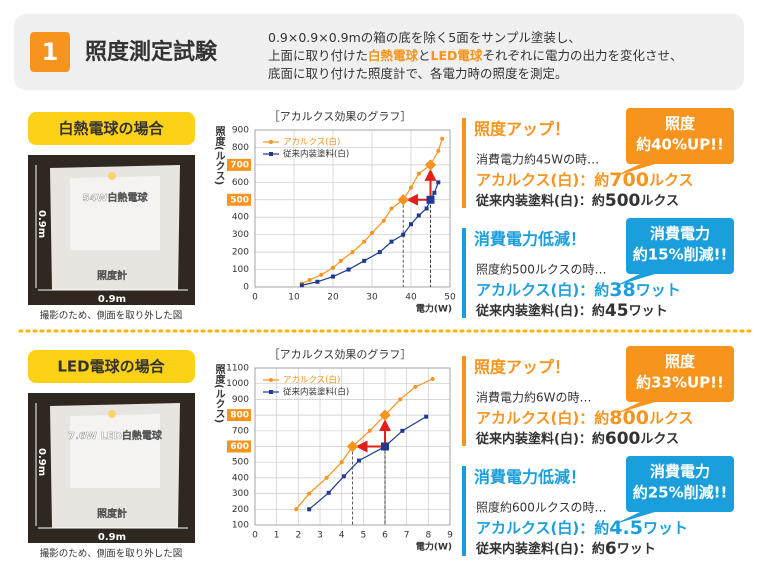 The image size is (769, 570). What do you see at coordinates (577, 439) in the screenshot?
I see `panel-theirs: 従来内装塗料(白)：約600ルクス` at bounding box center [577, 439].